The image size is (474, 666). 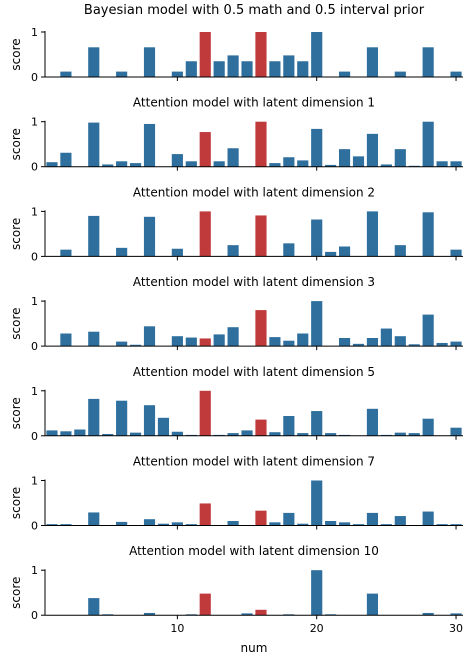 I want to click on x-tick-label: 10, so click(x=177, y=628).